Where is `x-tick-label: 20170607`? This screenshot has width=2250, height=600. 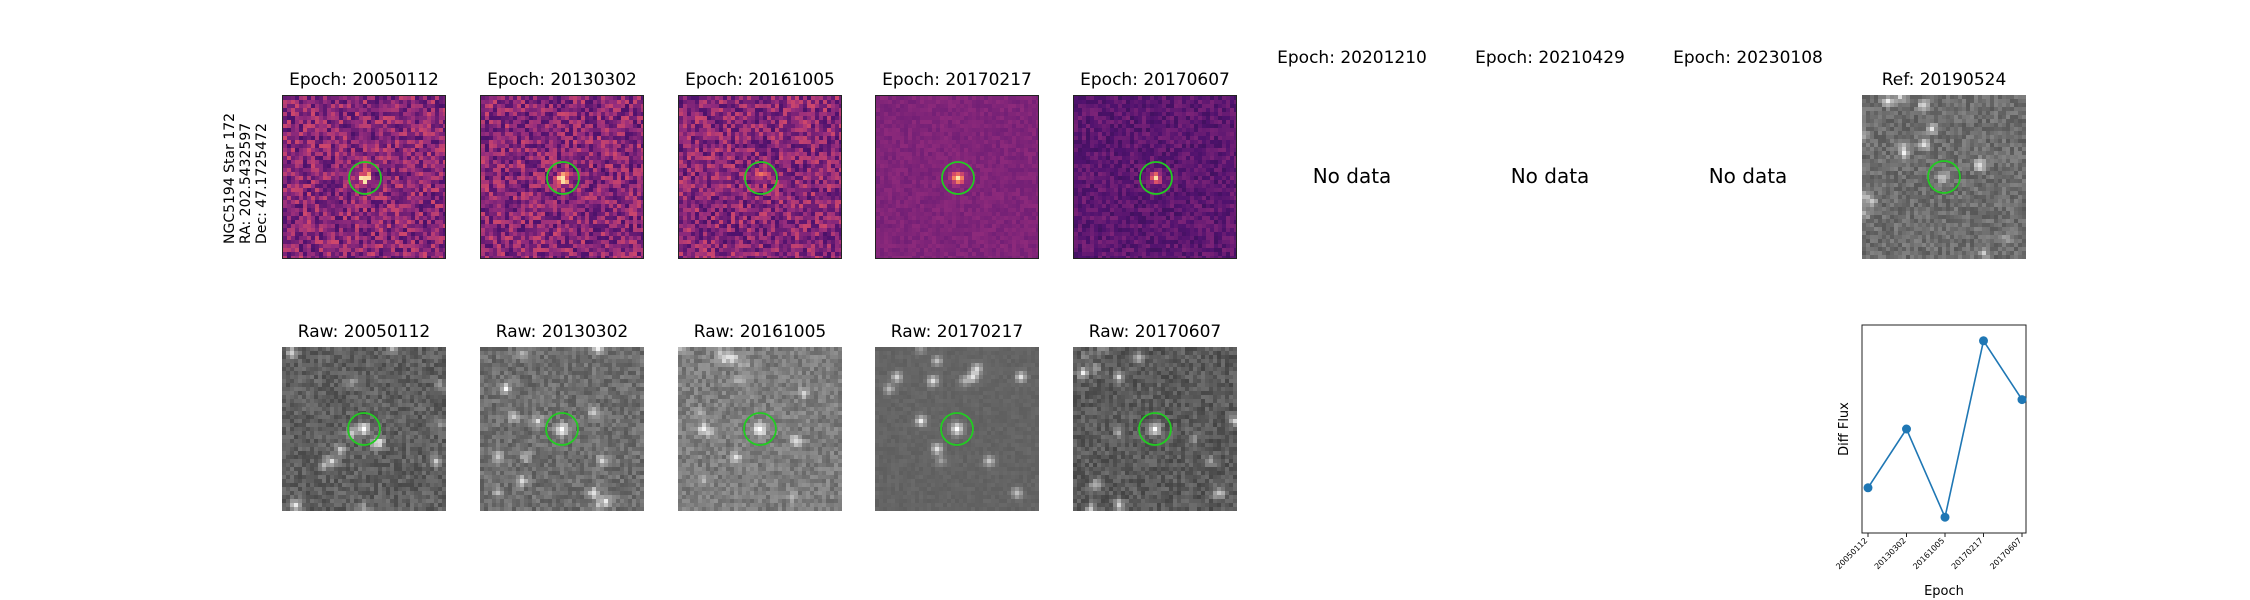 x-tick-label: 20170607 is located at coordinates (2005, 553).